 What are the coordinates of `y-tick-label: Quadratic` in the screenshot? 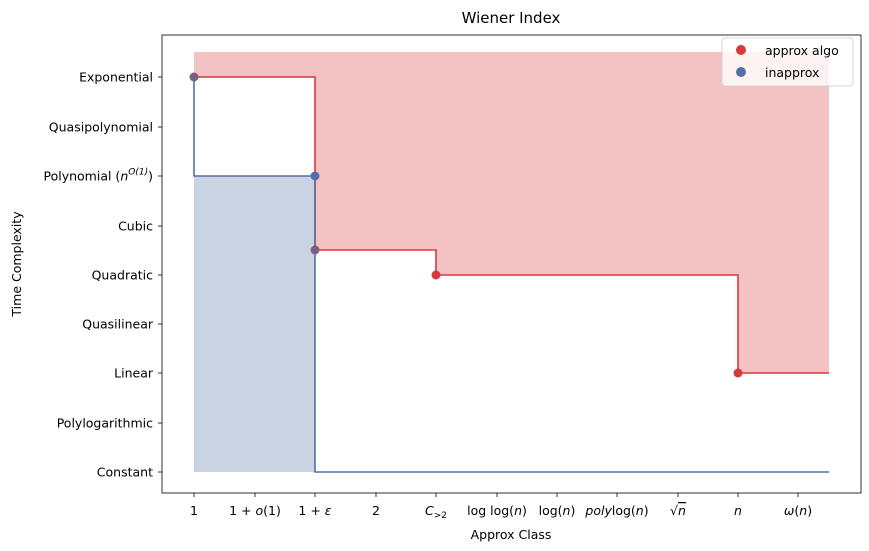 It's located at (123, 275).